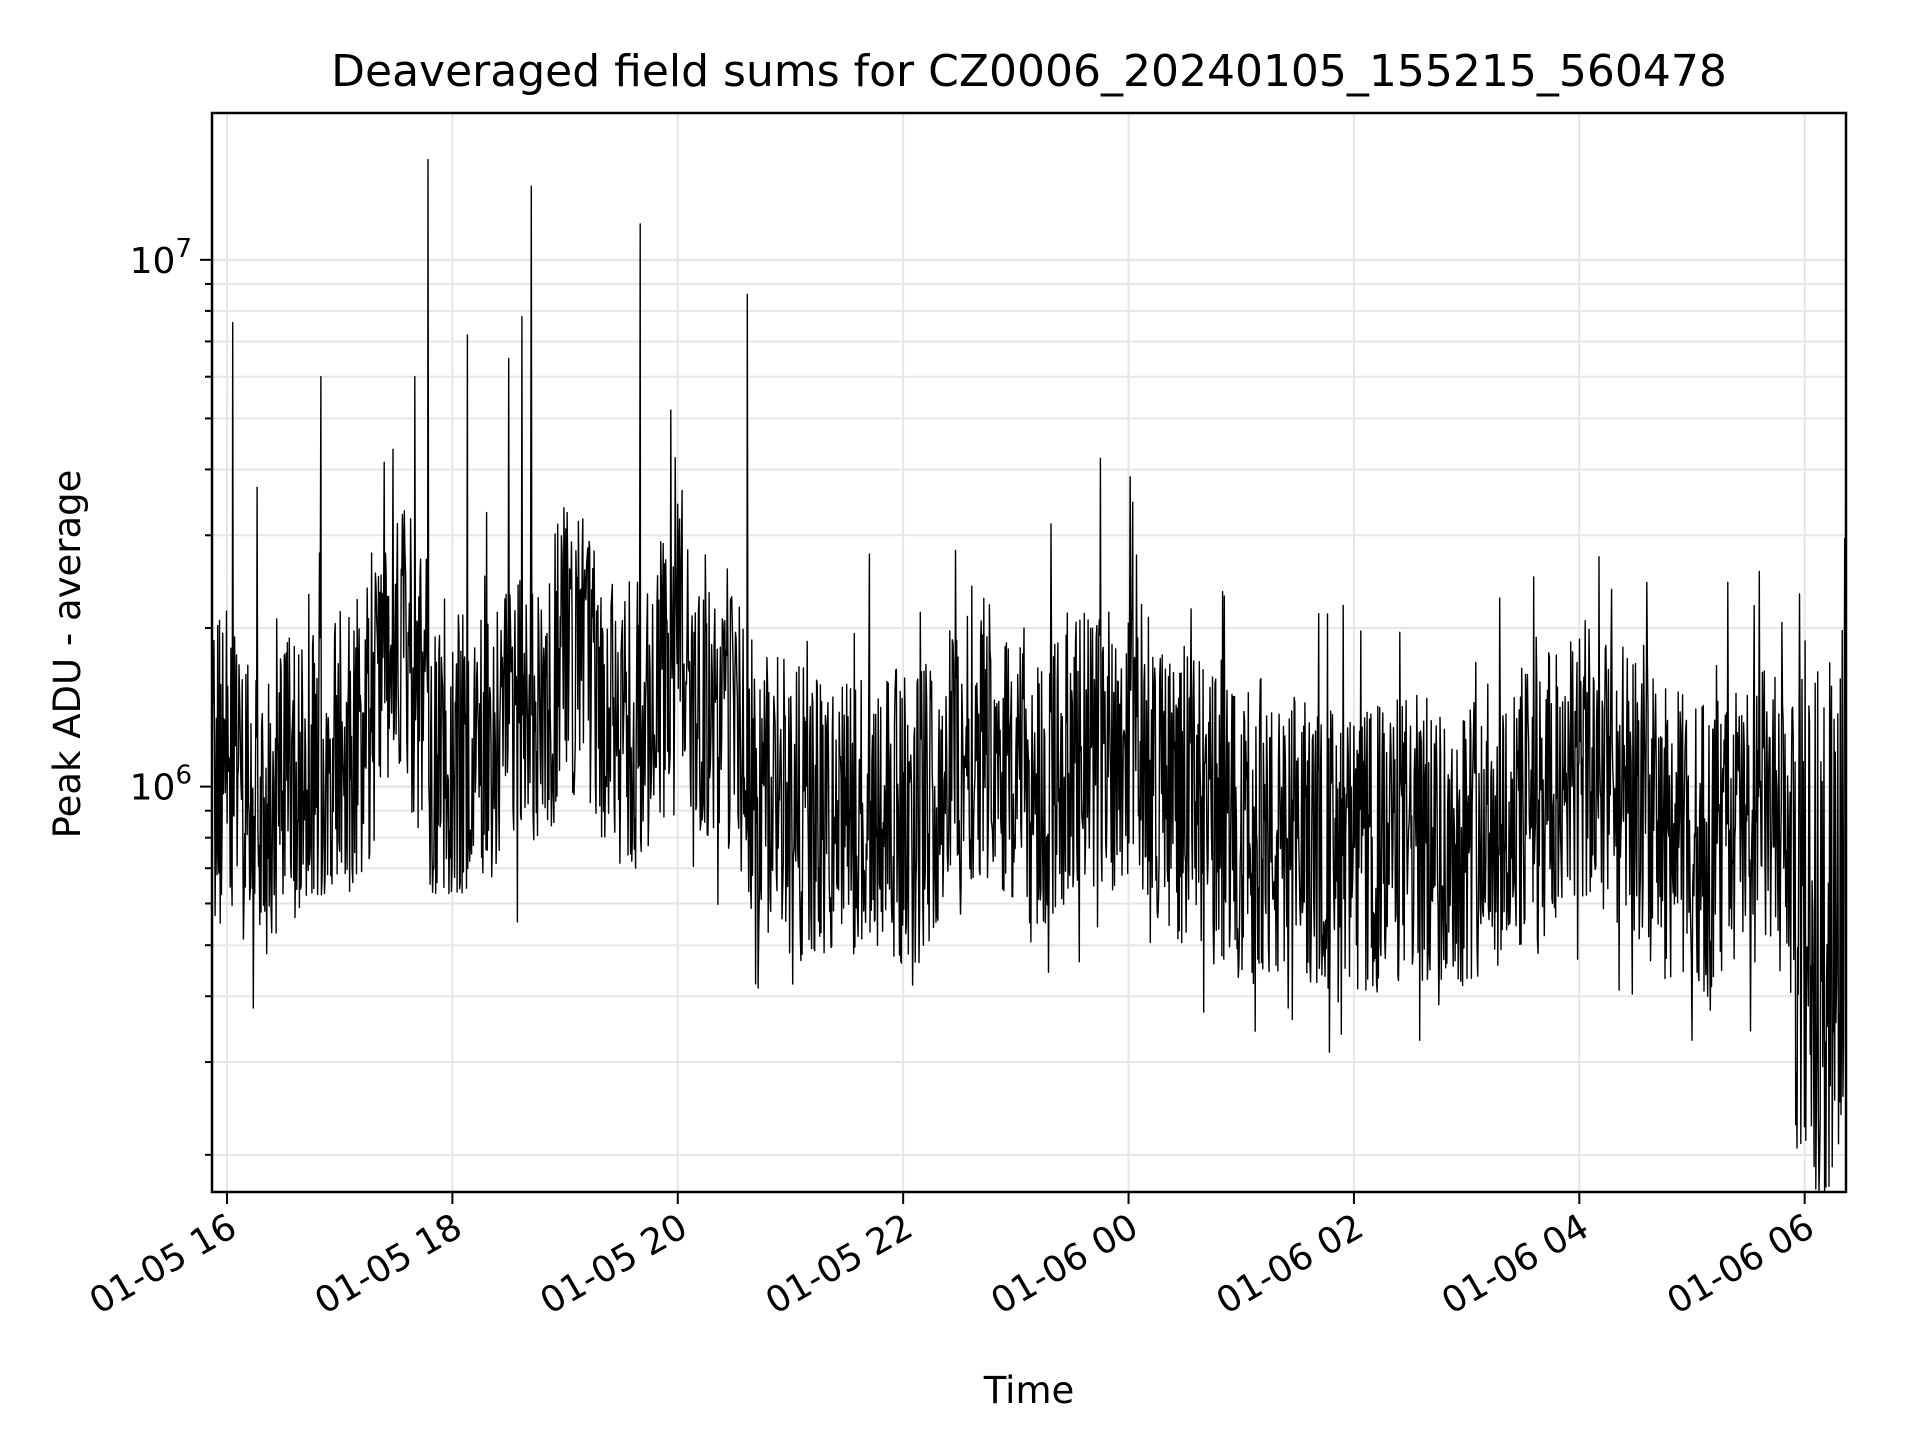 The width and height of the screenshot is (1920, 1440). I want to click on y-tick-label: 10⁶, so click(161, 785).